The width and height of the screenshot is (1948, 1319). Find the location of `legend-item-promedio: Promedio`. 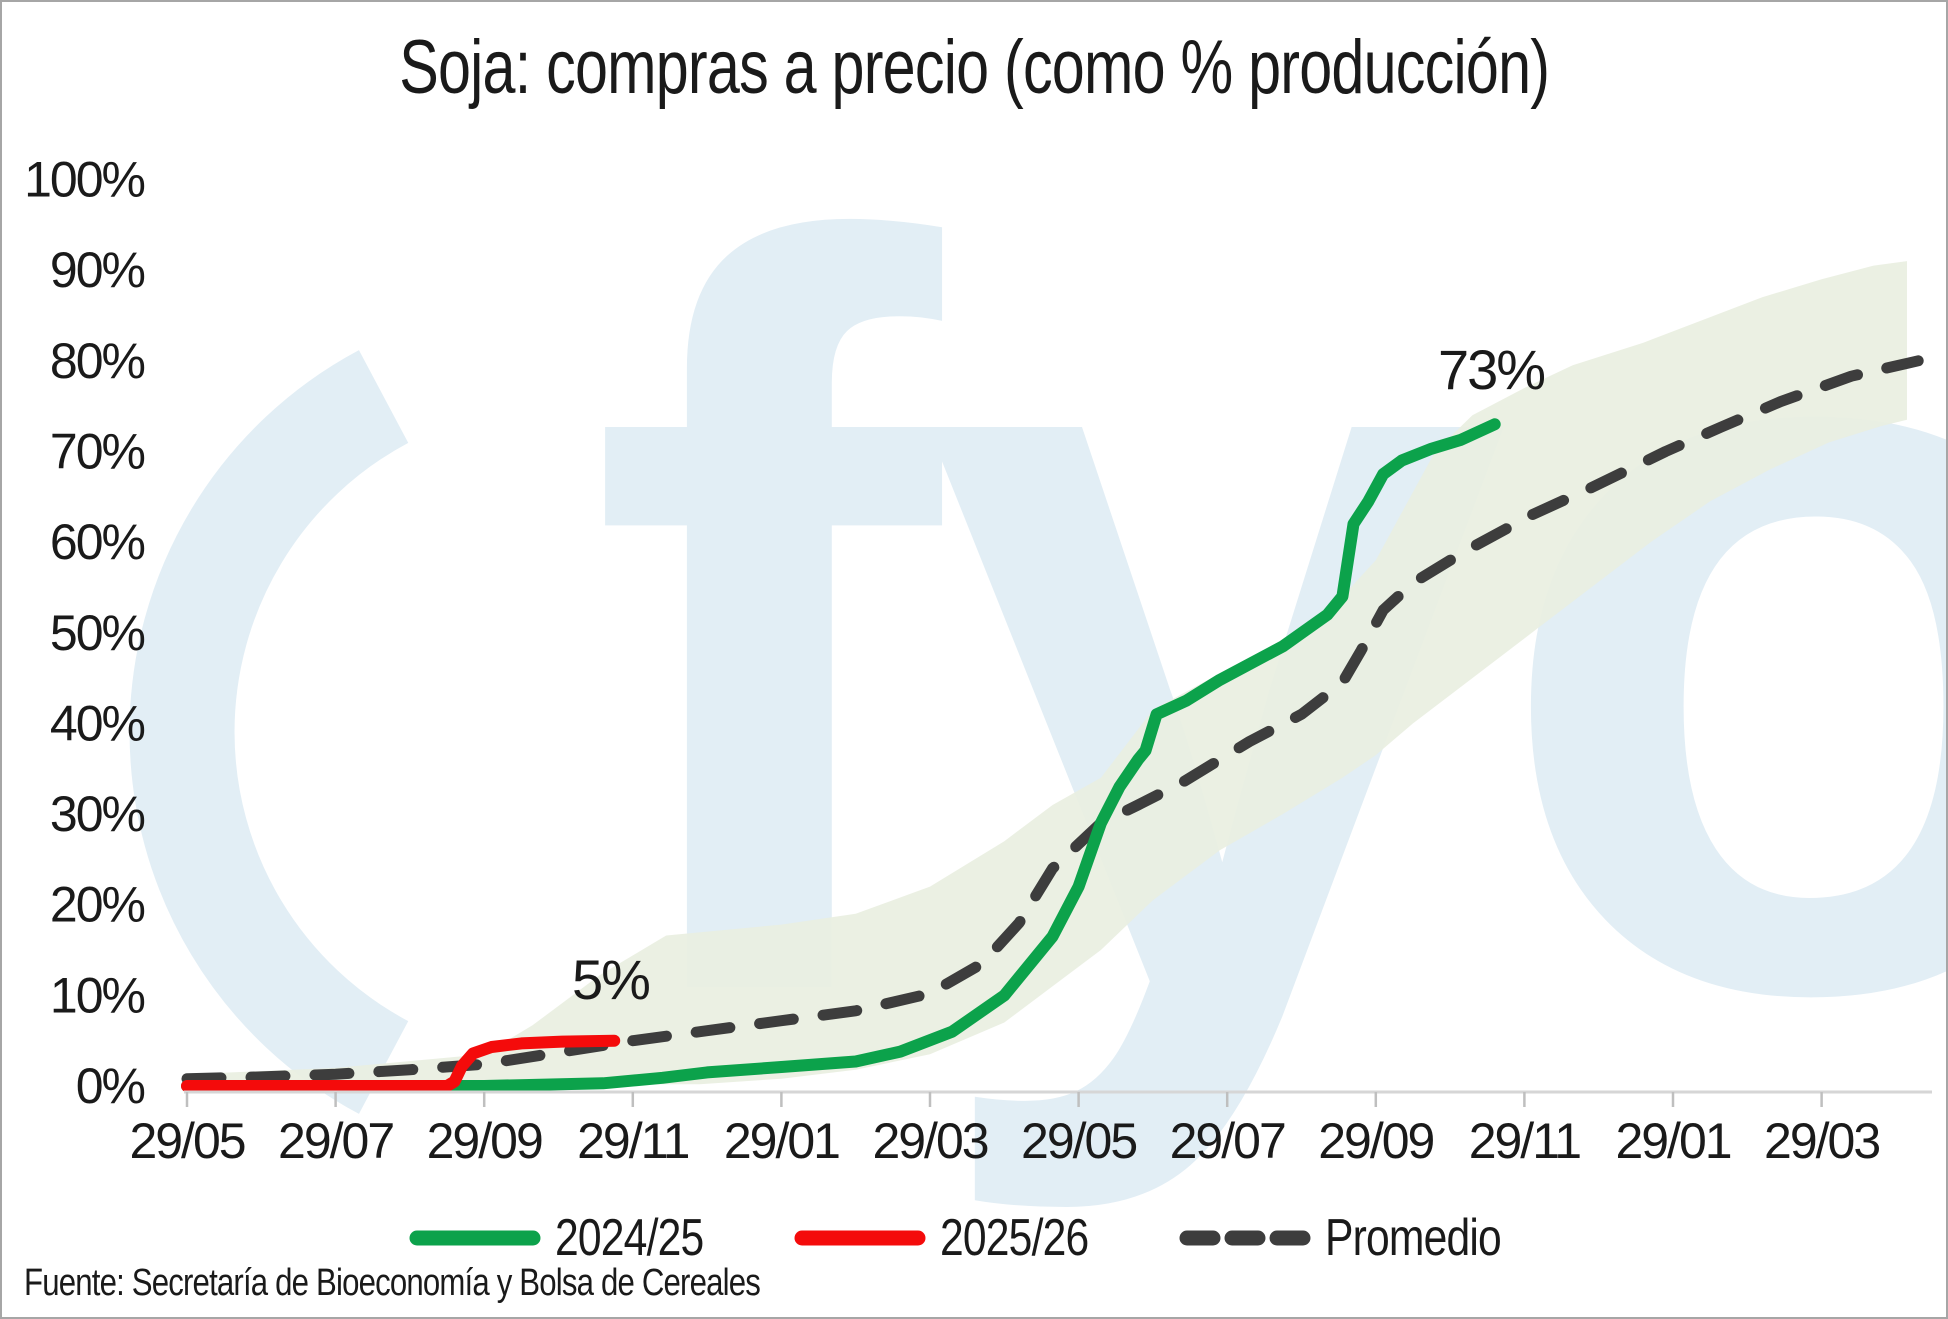

legend-item-promedio: Promedio is located at coordinates (1359, 1238).